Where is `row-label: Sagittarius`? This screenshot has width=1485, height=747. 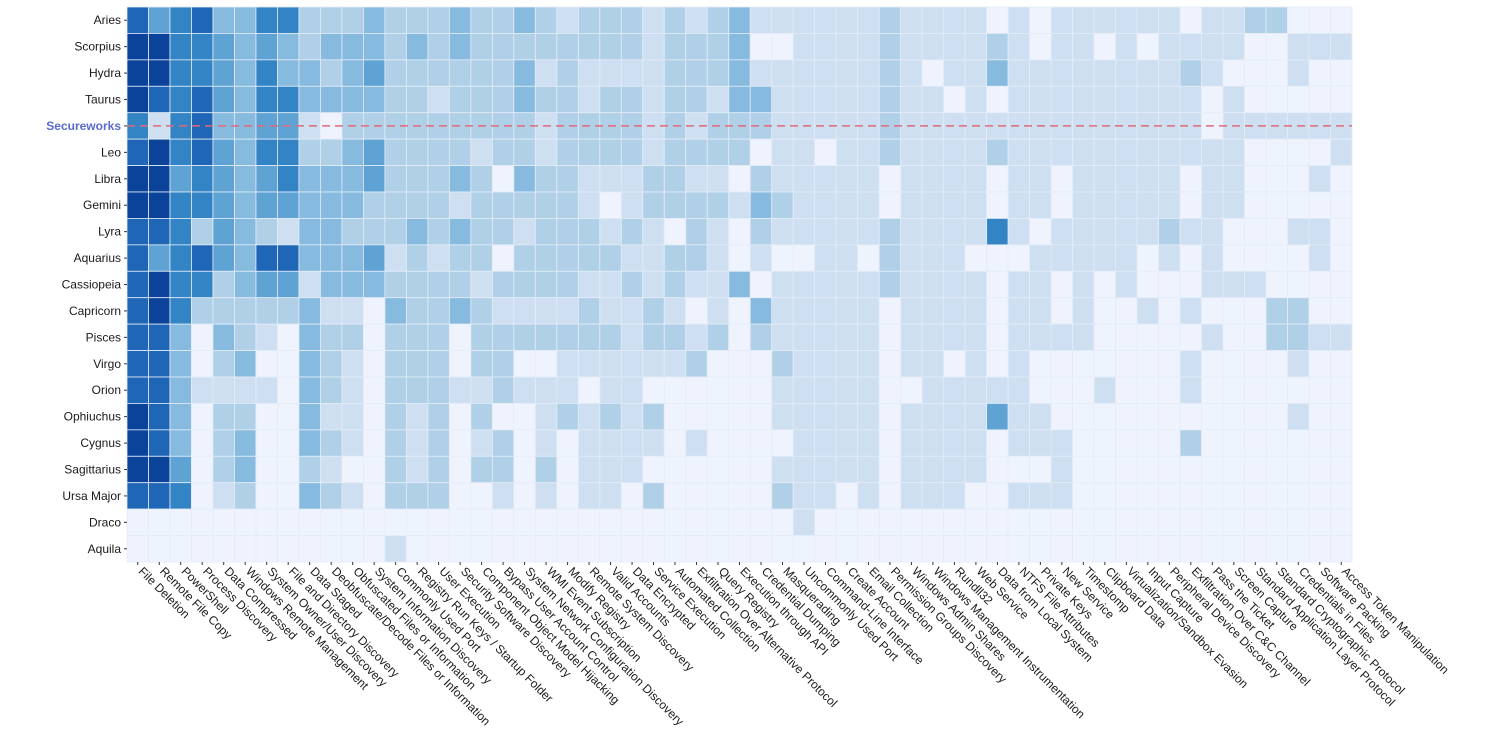
row-label: Sagittarius is located at coordinates (92, 470).